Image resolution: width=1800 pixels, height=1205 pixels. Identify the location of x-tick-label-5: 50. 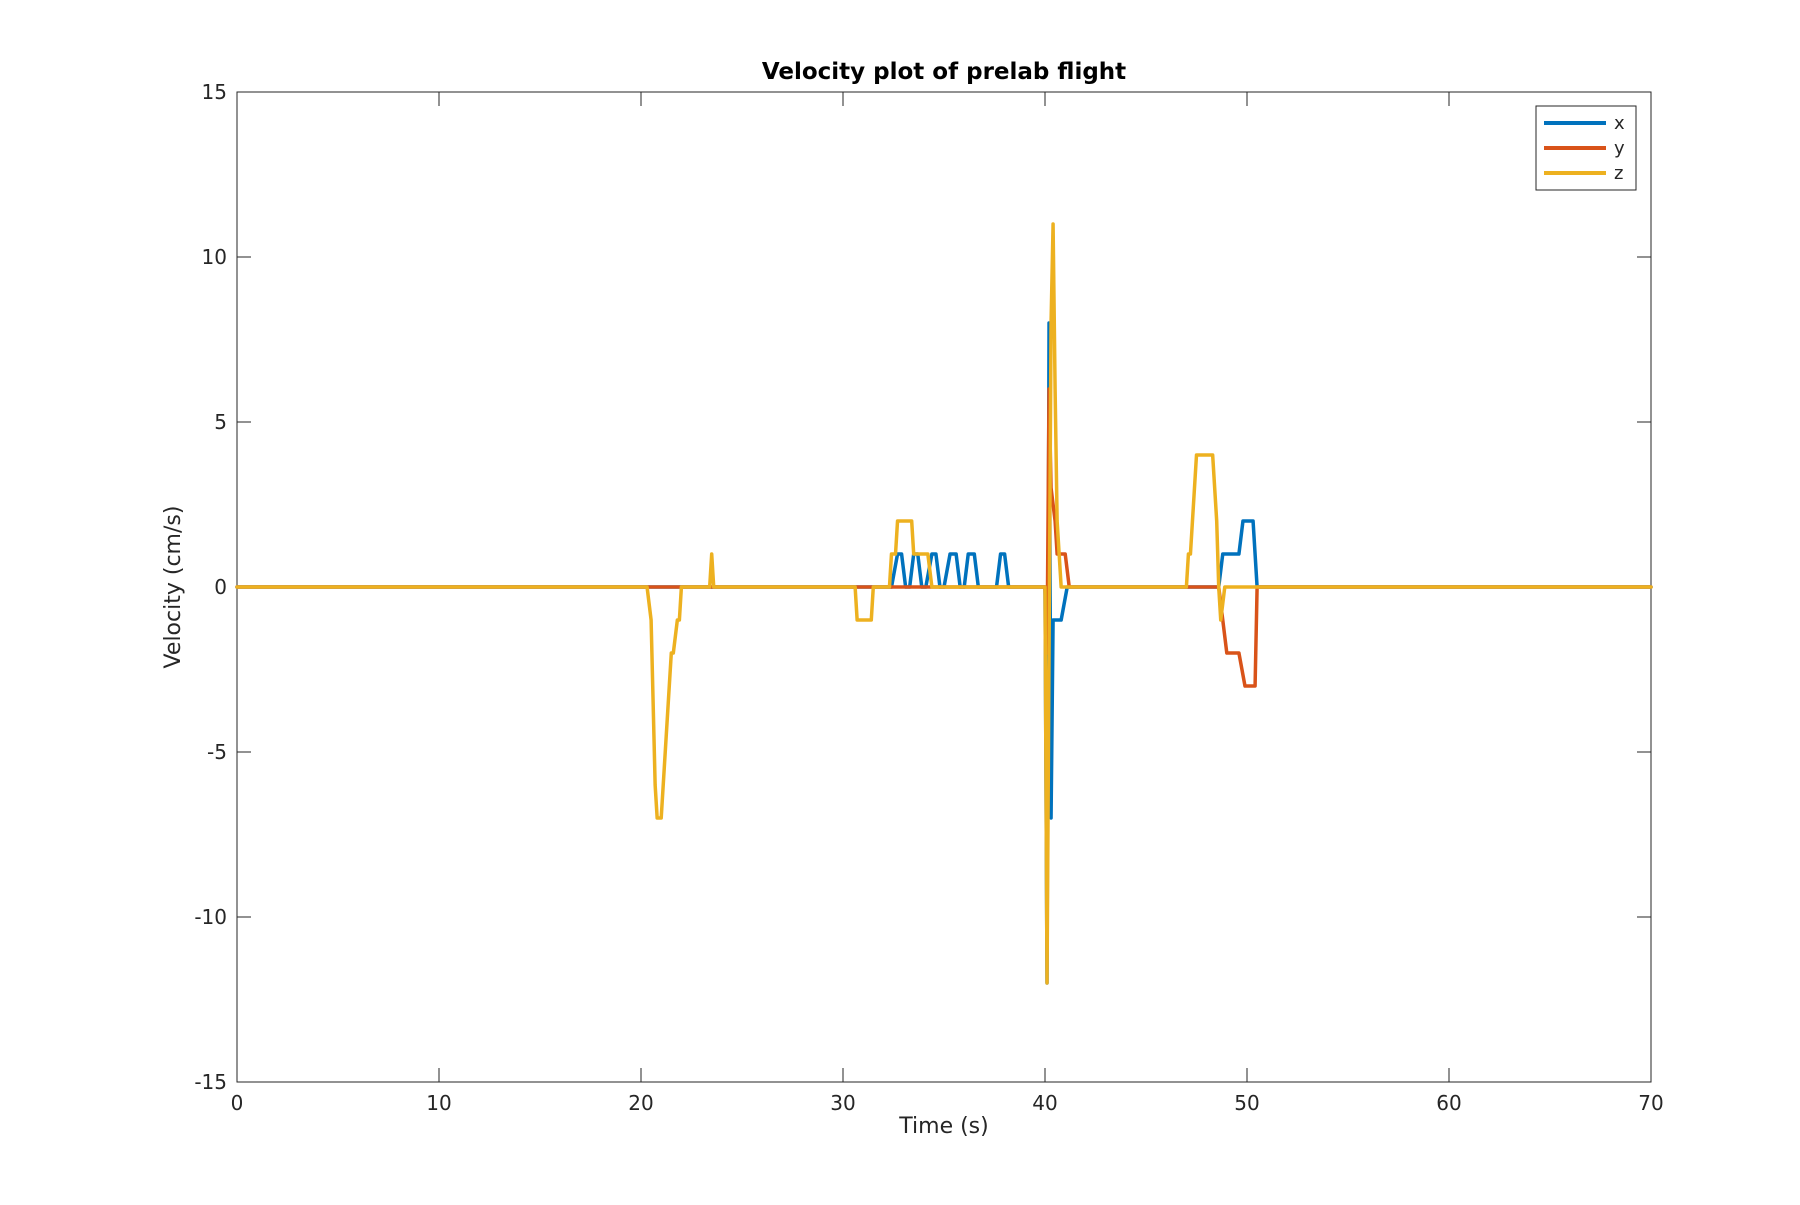
(1246, 1103).